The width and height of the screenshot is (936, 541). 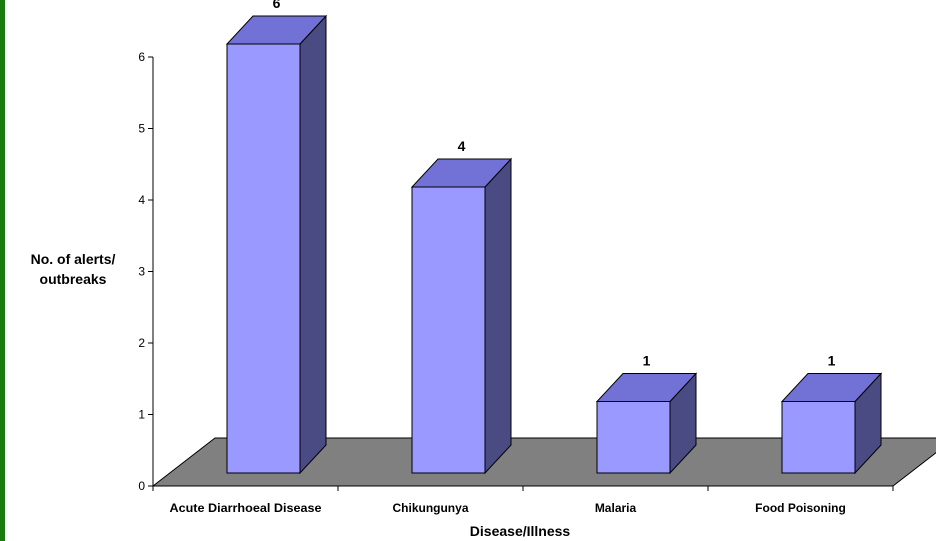 I want to click on data-label: 4, so click(x=462, y=146).